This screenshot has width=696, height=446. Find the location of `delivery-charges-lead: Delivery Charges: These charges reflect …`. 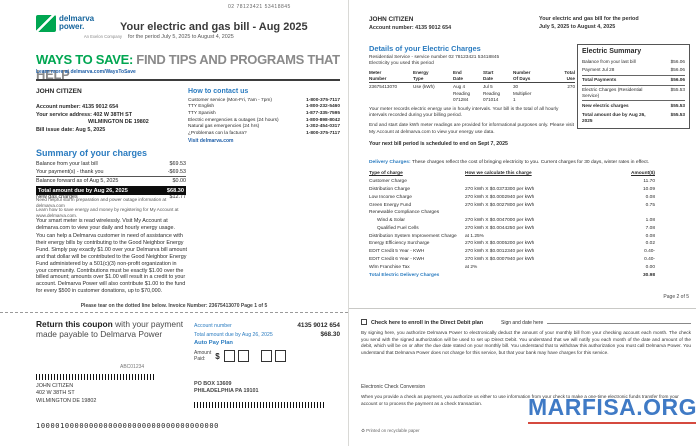

delivery-charges-lead: Delivery Charges: These charges reflect … is located at coordinates (515, 163).